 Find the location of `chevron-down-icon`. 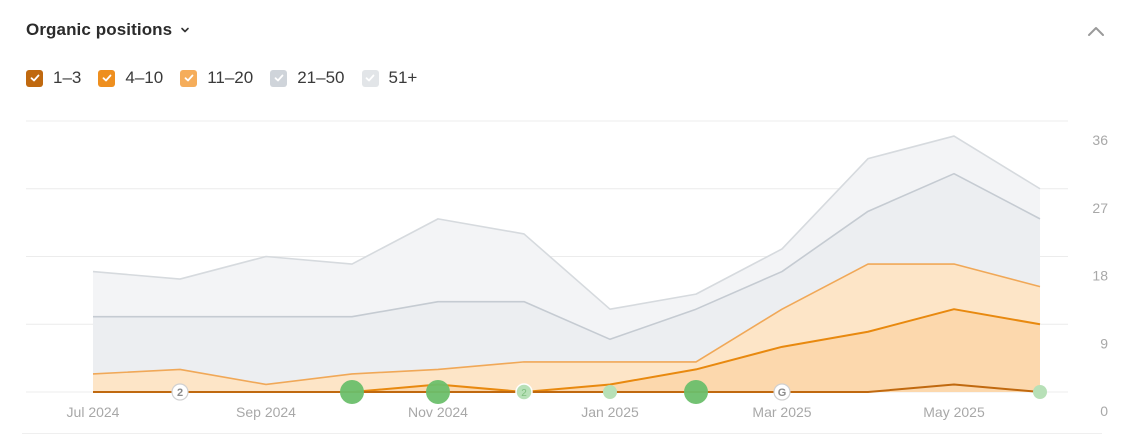

chevron-down-icon is located at coordinates (185, 30).